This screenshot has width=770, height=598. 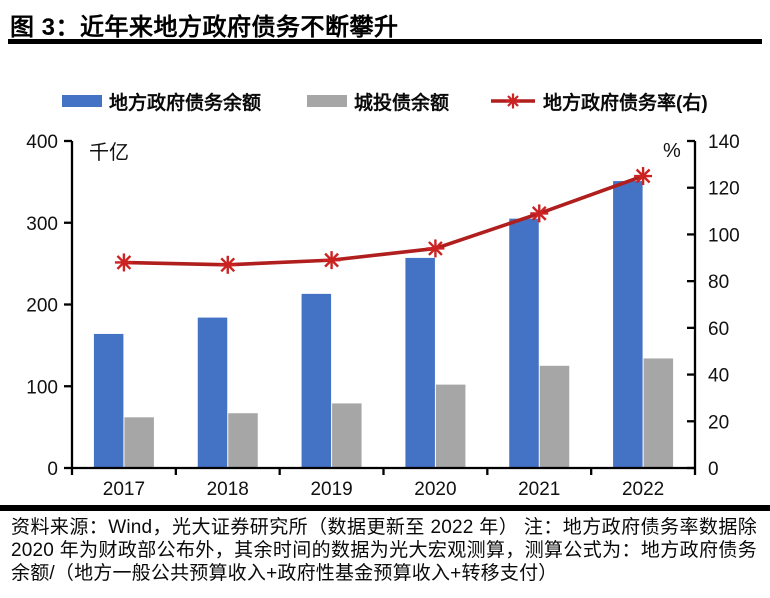 What do you see at coordinates (718, 329) in the screenshot?
I see `right-axis-tick-label: 60` at bounding box center [718, 329].